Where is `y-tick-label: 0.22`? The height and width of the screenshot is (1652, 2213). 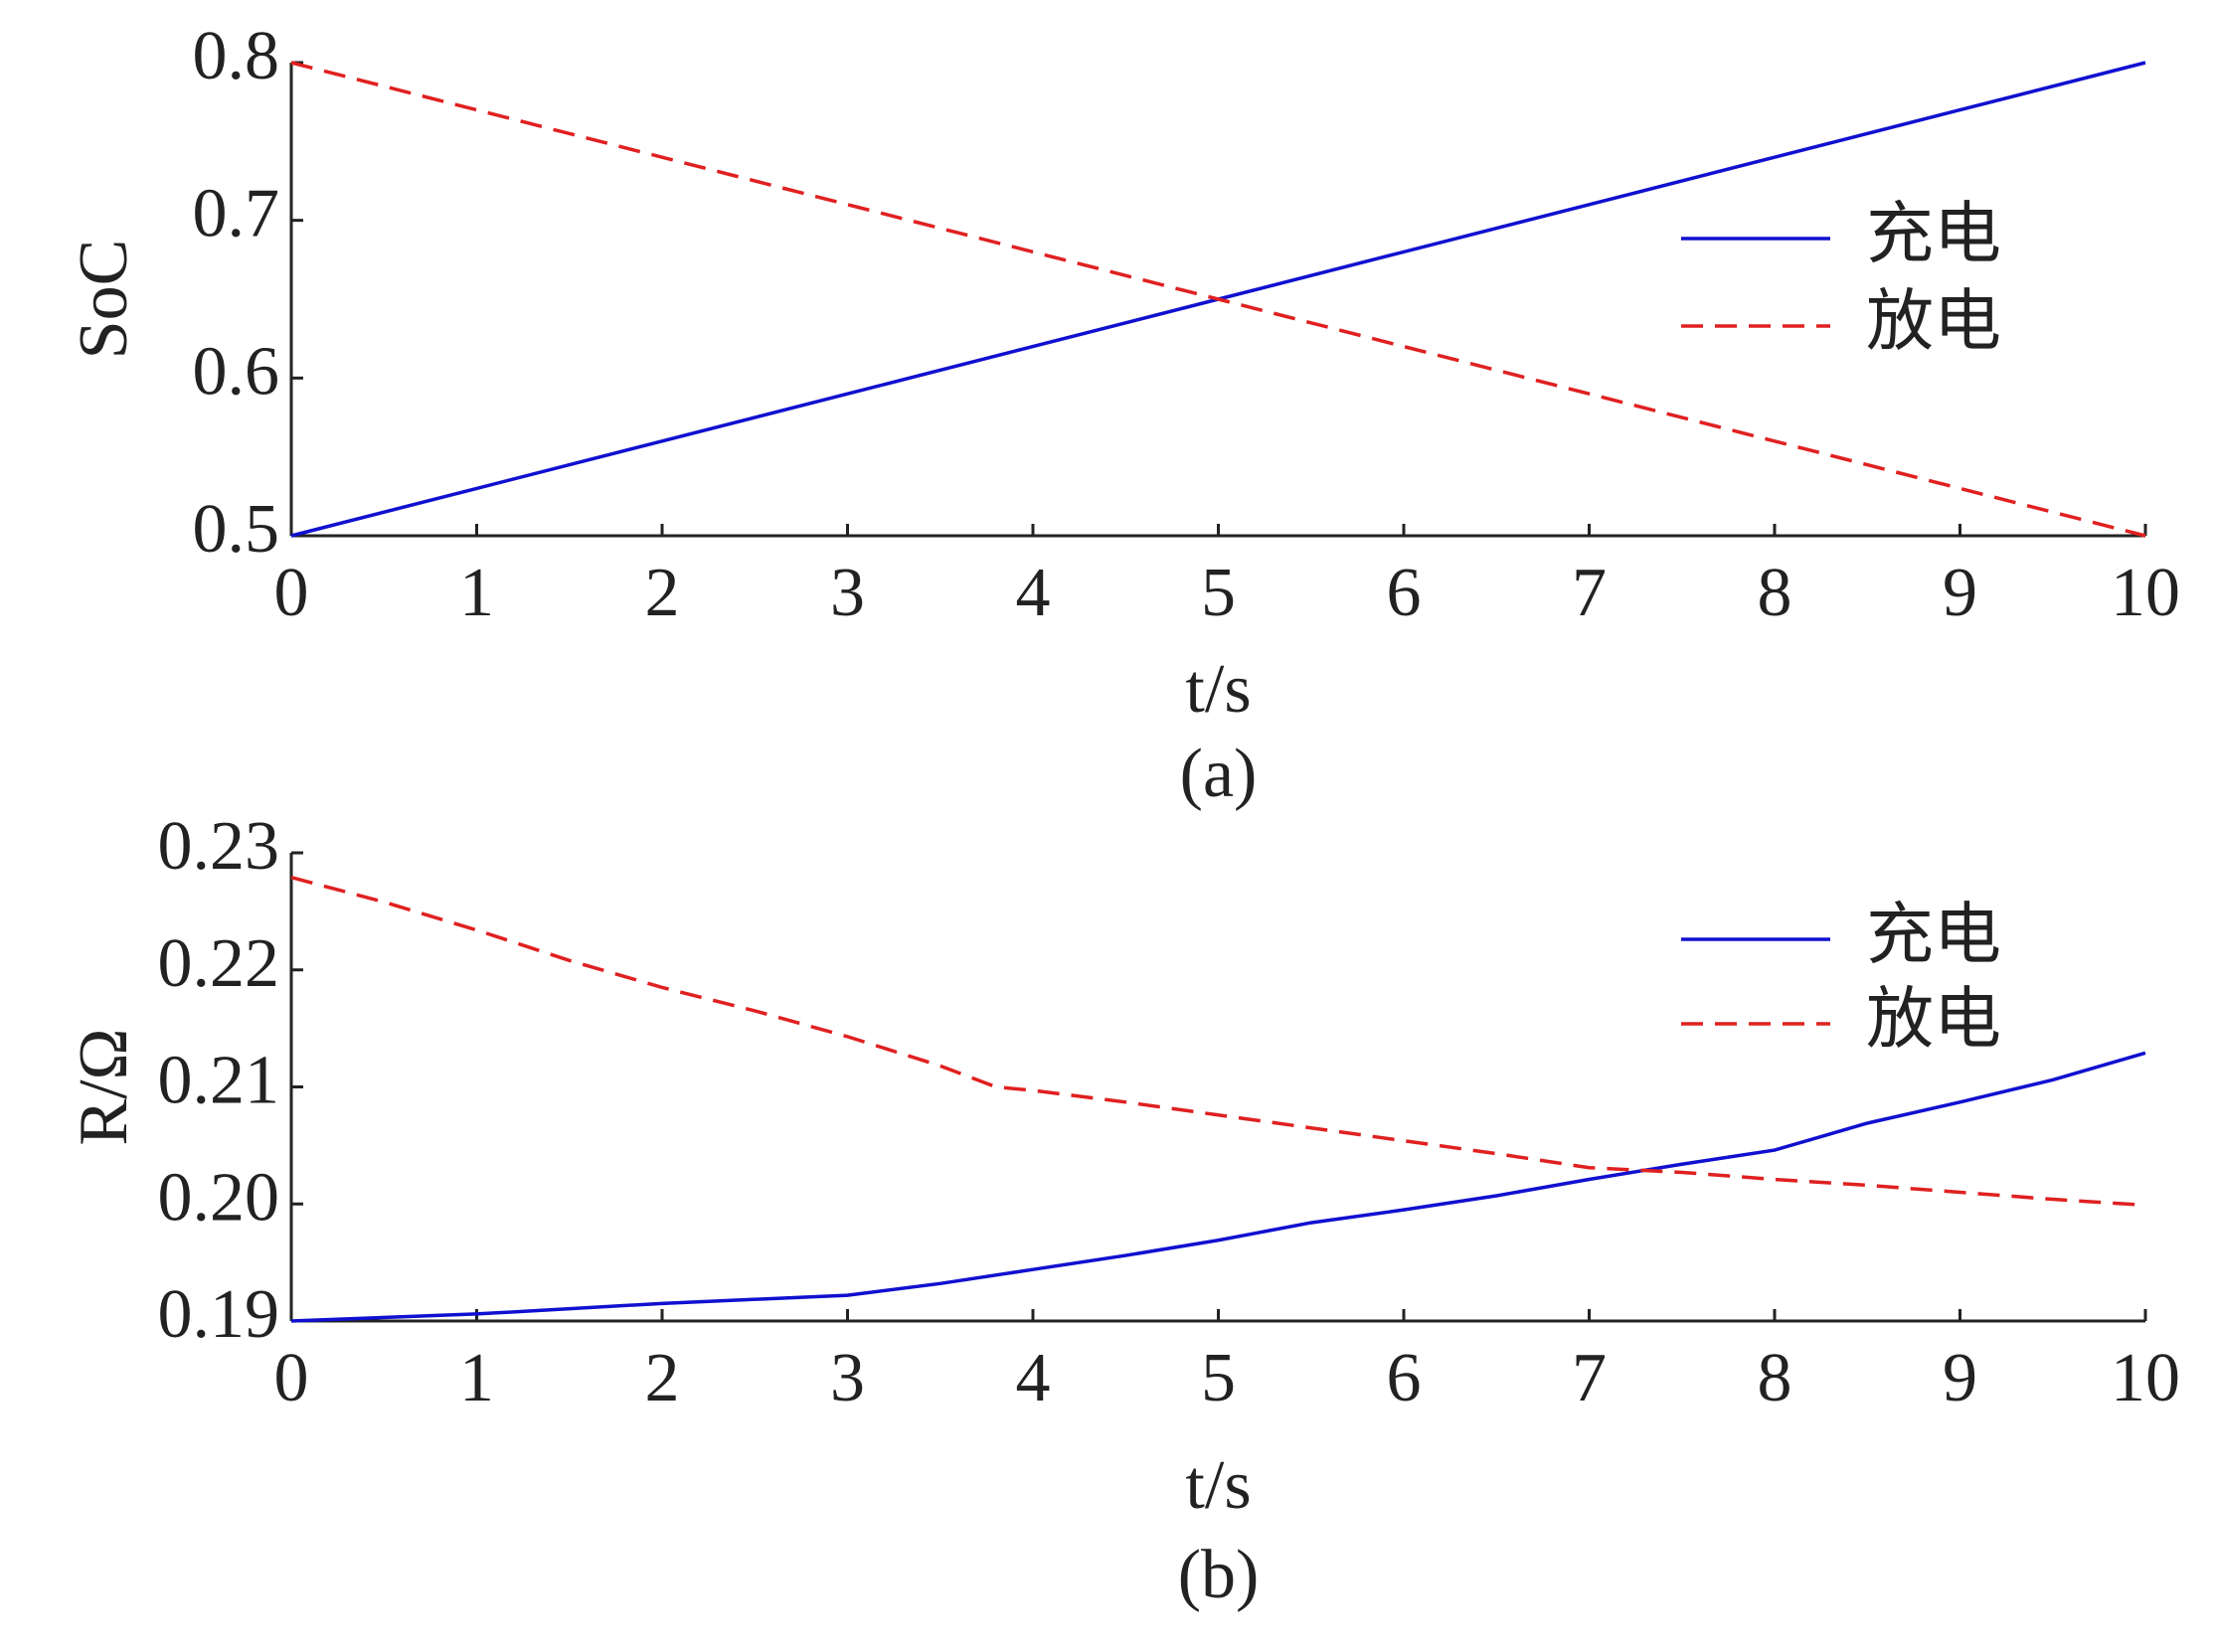
y-tick-label: 0.22 is located at coordinates (219, 963).